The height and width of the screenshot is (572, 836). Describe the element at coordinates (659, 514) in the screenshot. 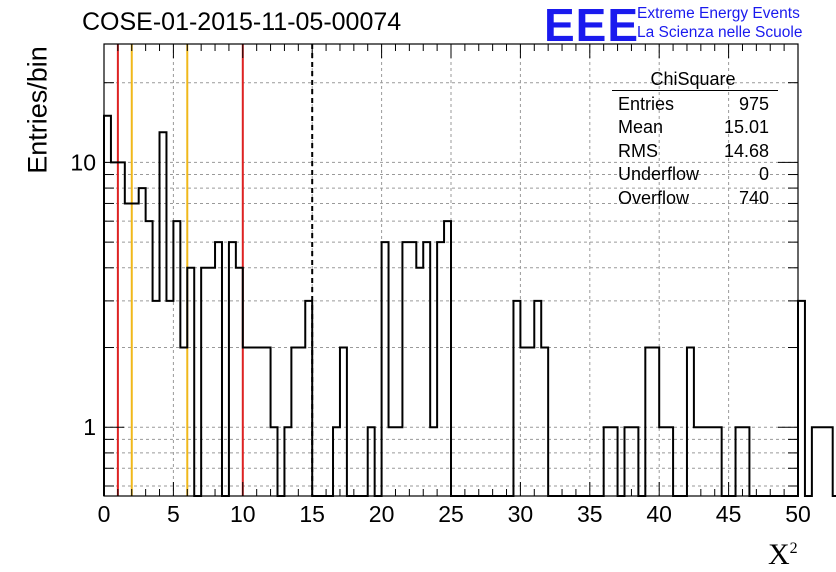

I see `x-tick-label: 40` at that location.